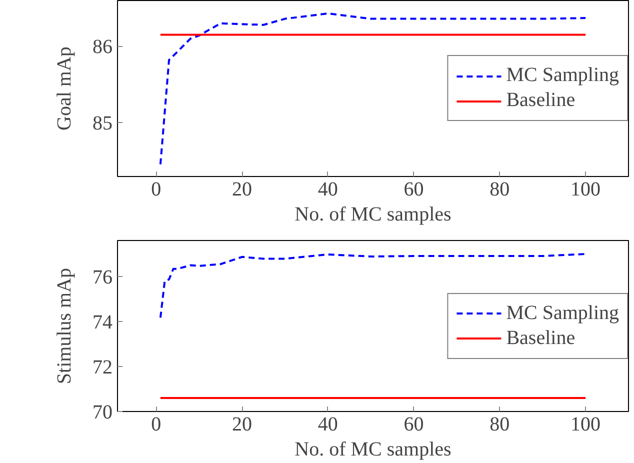 This screenshot has width=634, height=463. I want to click on y-tick-label: 85, so click(102, 123).